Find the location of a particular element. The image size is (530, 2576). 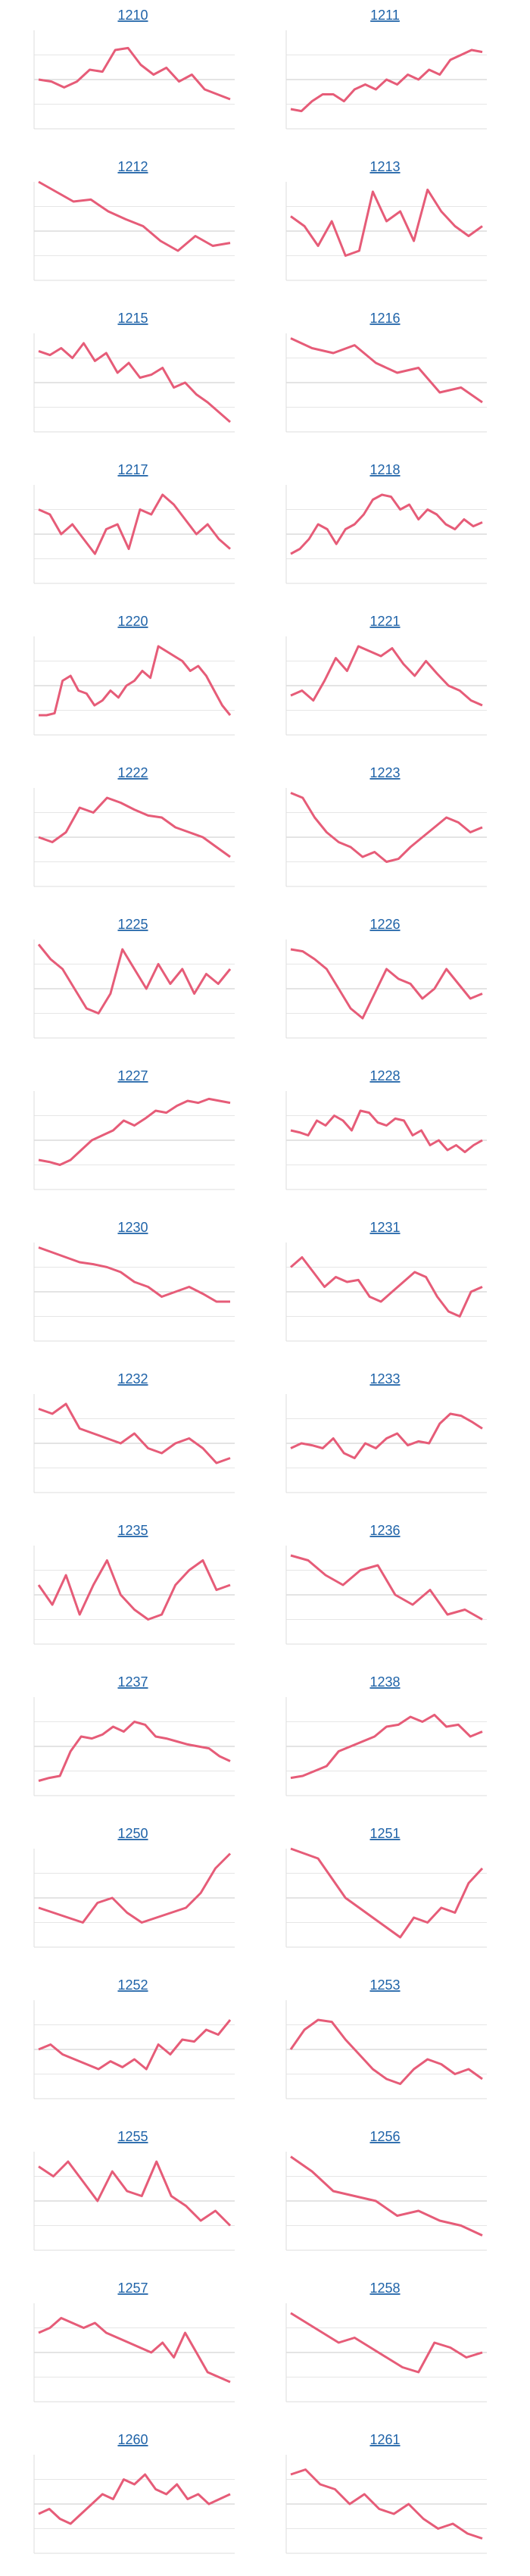

stock-link: 1212 is located at coordinates (132, 166).